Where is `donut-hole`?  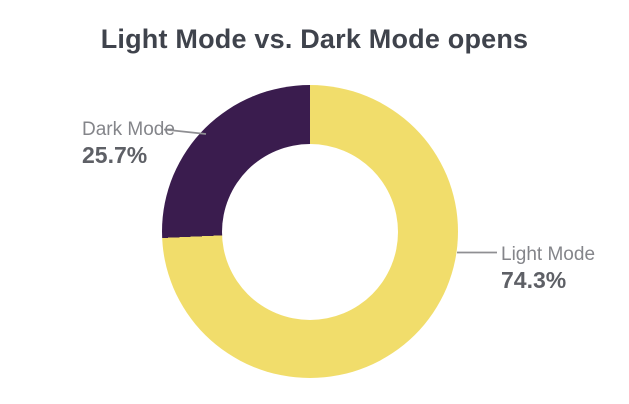
donut-hole is located at coordinates (310, 231).